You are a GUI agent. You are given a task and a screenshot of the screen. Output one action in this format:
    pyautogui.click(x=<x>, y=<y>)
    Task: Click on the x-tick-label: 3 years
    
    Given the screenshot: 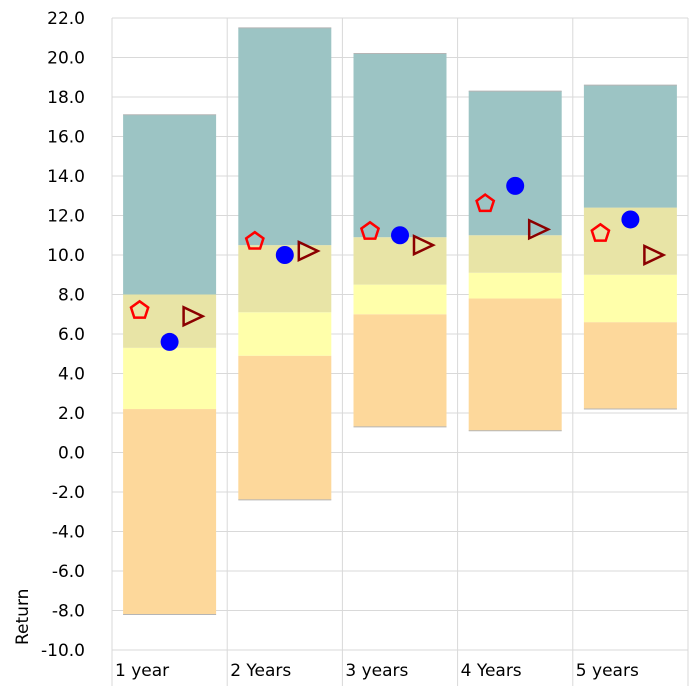 What is the action you would take?
    pyautogui.click(x=376, y=671)
    